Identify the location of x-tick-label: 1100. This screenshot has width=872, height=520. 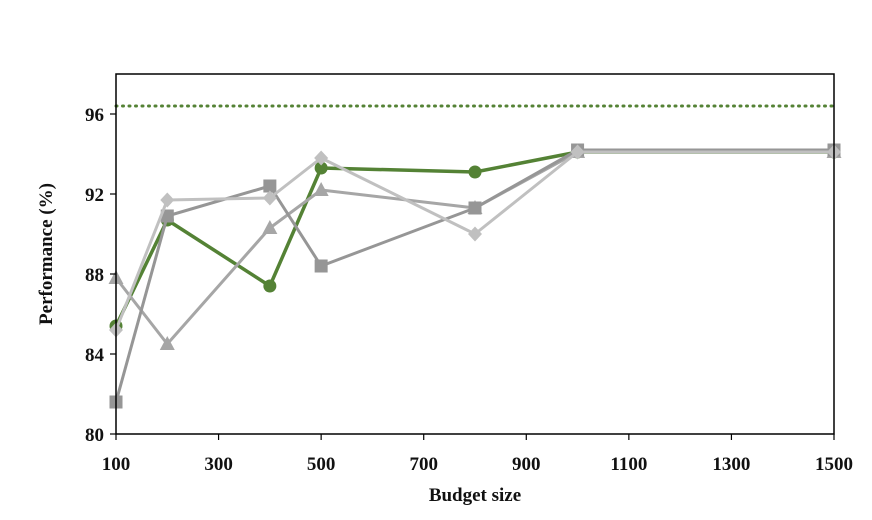
(628, 464).